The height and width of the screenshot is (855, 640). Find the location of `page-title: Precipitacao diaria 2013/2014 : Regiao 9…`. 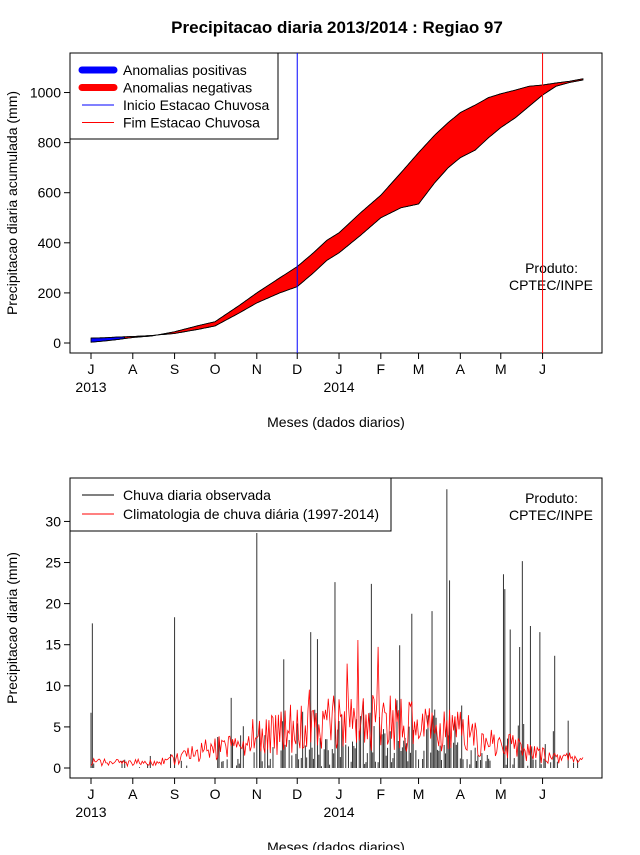

page-title: Precipitacao diaria 2013/2014 : Regiao 9… is located at coordinates (337, 27).